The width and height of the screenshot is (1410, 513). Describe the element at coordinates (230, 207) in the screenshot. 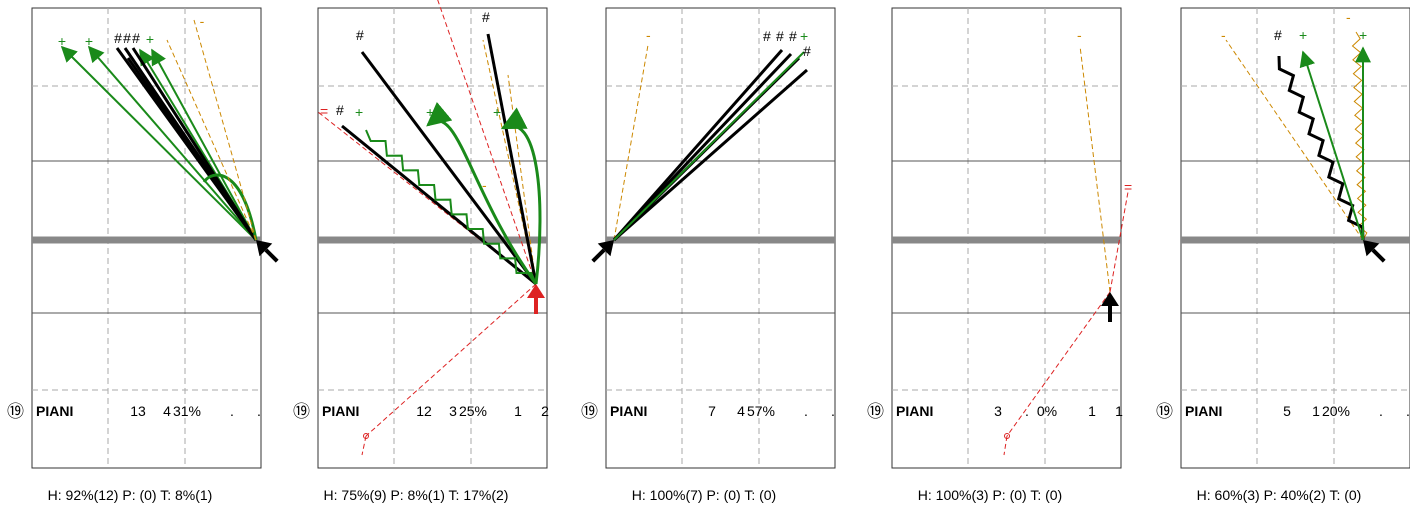

I see `shot-curve-green` at that location.